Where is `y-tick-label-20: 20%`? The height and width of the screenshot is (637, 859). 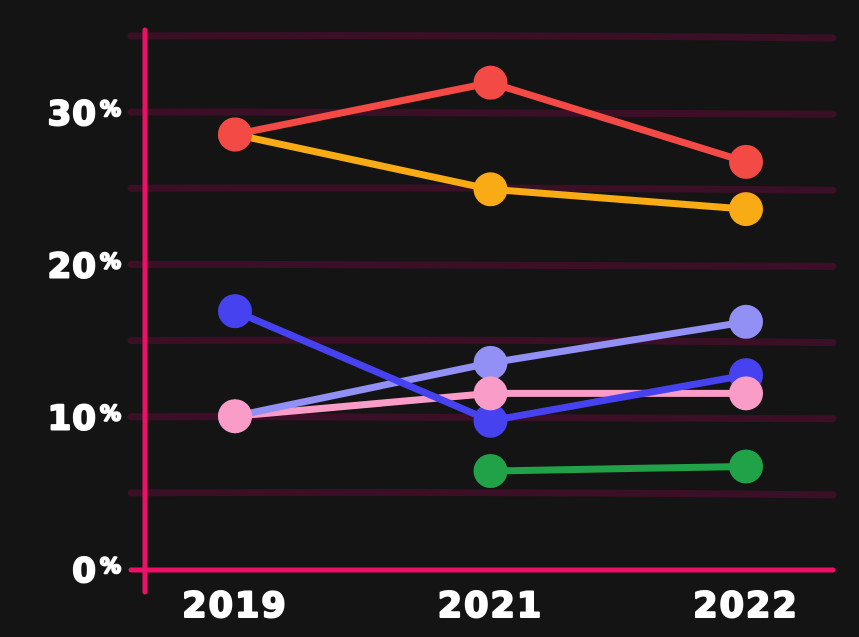
y-tick-label-20: 20% is located at coordinates (85, 266).